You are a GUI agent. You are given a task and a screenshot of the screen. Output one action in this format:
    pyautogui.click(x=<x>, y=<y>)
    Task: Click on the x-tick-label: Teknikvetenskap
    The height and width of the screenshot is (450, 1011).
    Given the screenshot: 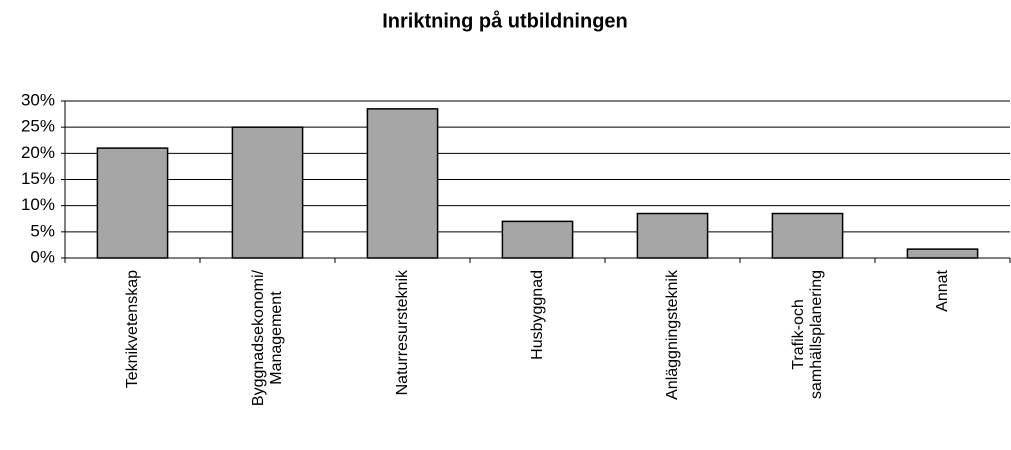 What is the action you would take?
    pyautogui.click(x=132, y=329)
    